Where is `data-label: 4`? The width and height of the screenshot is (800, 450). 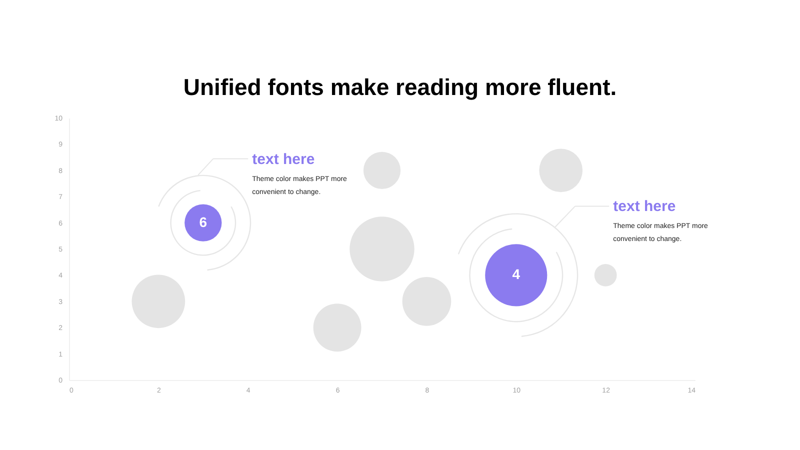 data-label: 4 is located at coordinates (516, 274).